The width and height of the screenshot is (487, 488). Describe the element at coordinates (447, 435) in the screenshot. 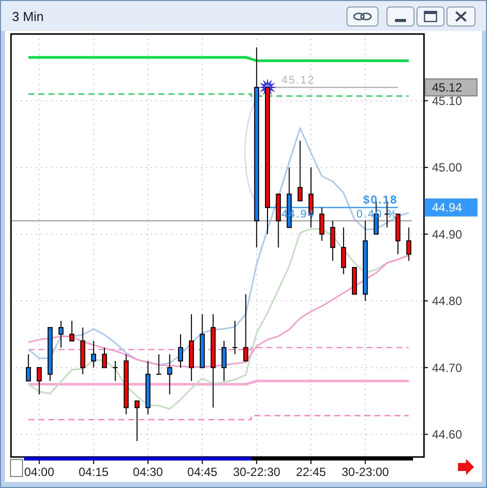

I see `y-tick-label: 44.60` at that location.